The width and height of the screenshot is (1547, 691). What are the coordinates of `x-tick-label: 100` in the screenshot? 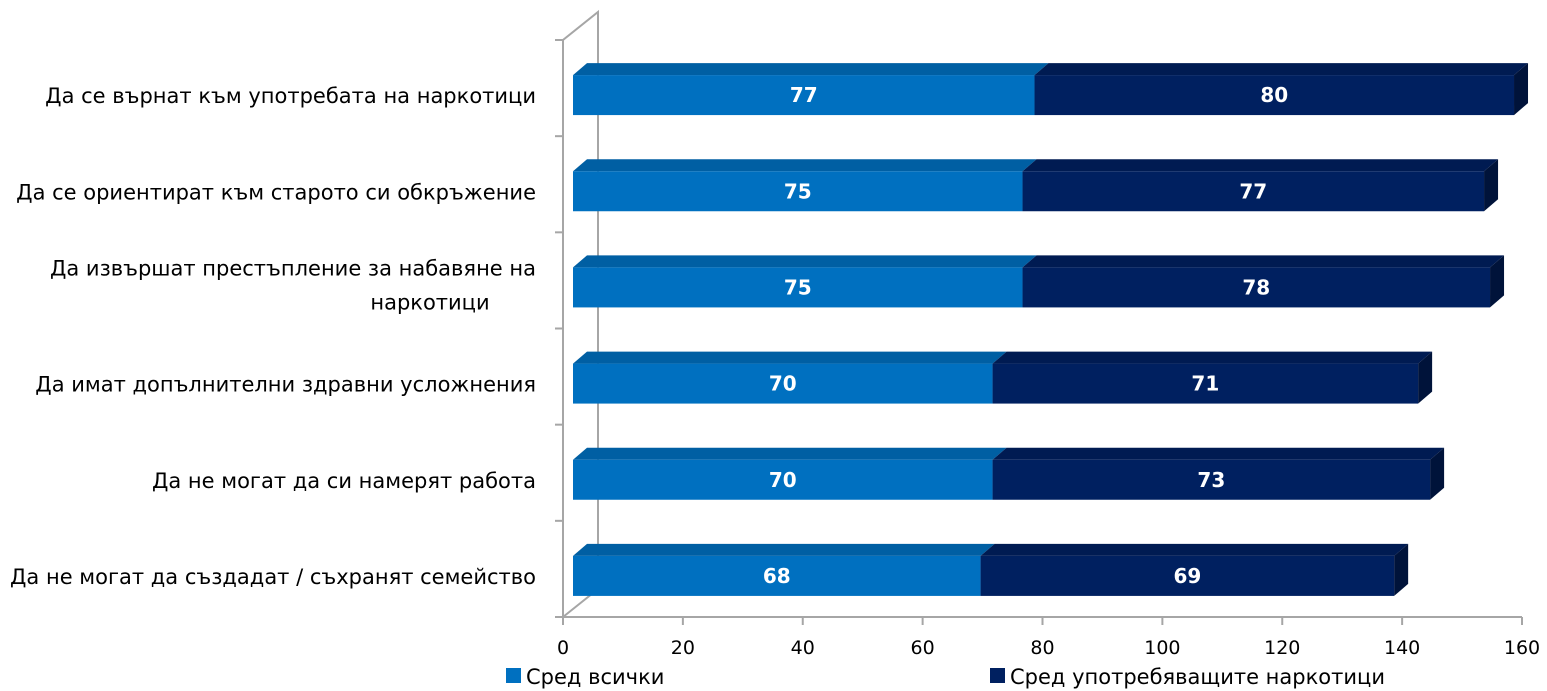 It's located at (1162, 648).